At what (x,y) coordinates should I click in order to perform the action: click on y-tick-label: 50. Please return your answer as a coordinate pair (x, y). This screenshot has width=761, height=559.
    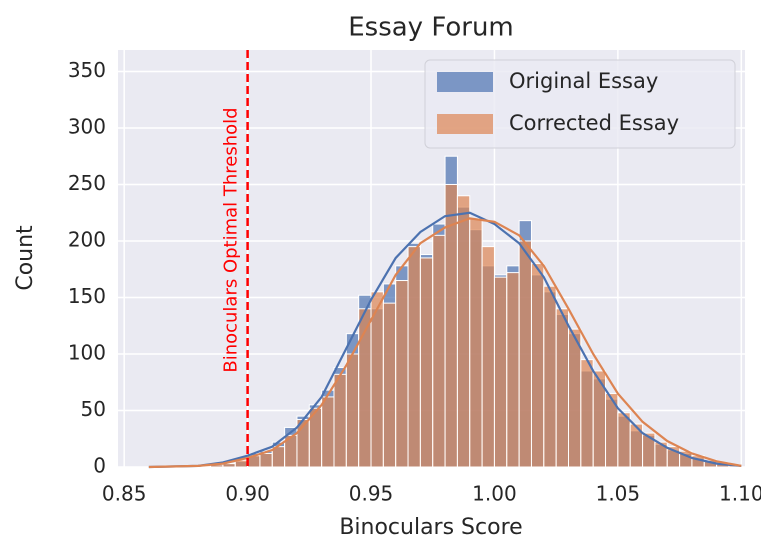
    Looking at the image, I should click on (93, 409).